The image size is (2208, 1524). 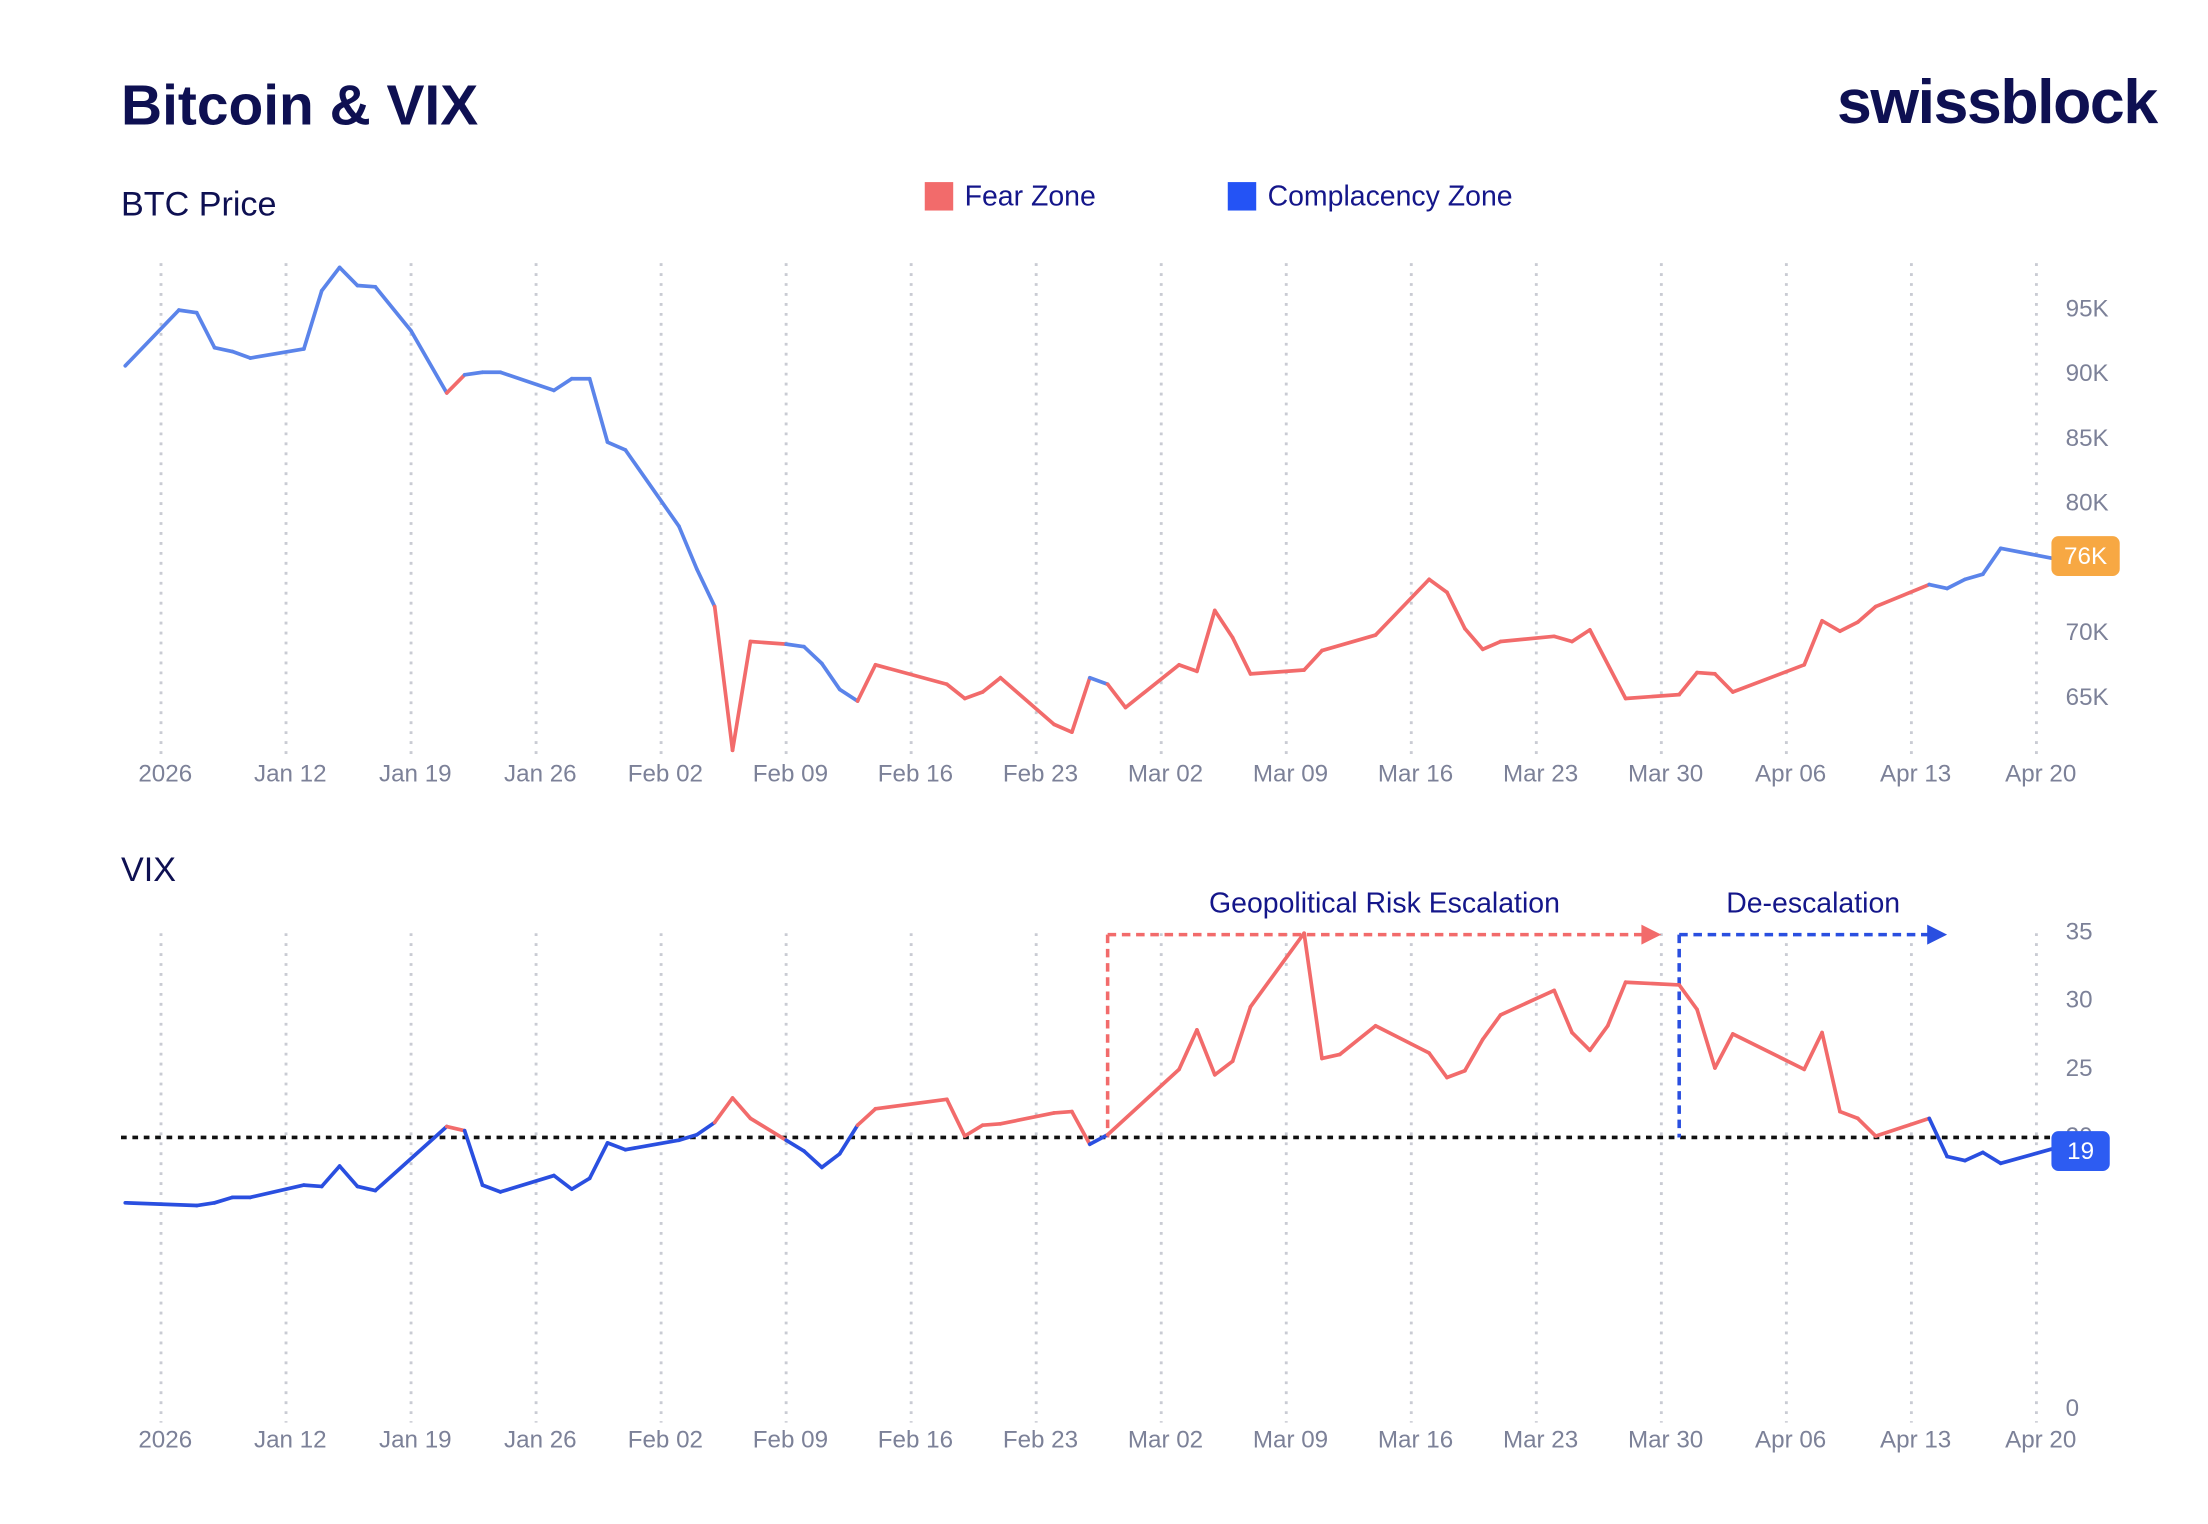 What do you see at coordinates (2087, 503) in the screenshot?
I see `y-tick-label: 80K` at bounding box center [2087, 503].